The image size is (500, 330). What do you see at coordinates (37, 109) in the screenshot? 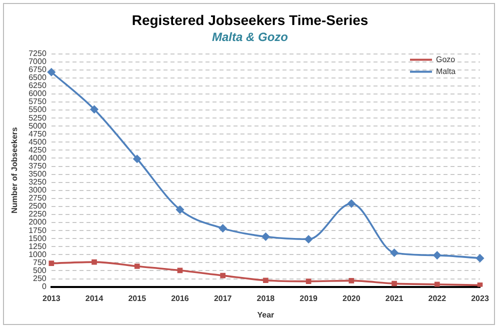
I see `y-tick-label: 5500` at bounding box center [37, 109].